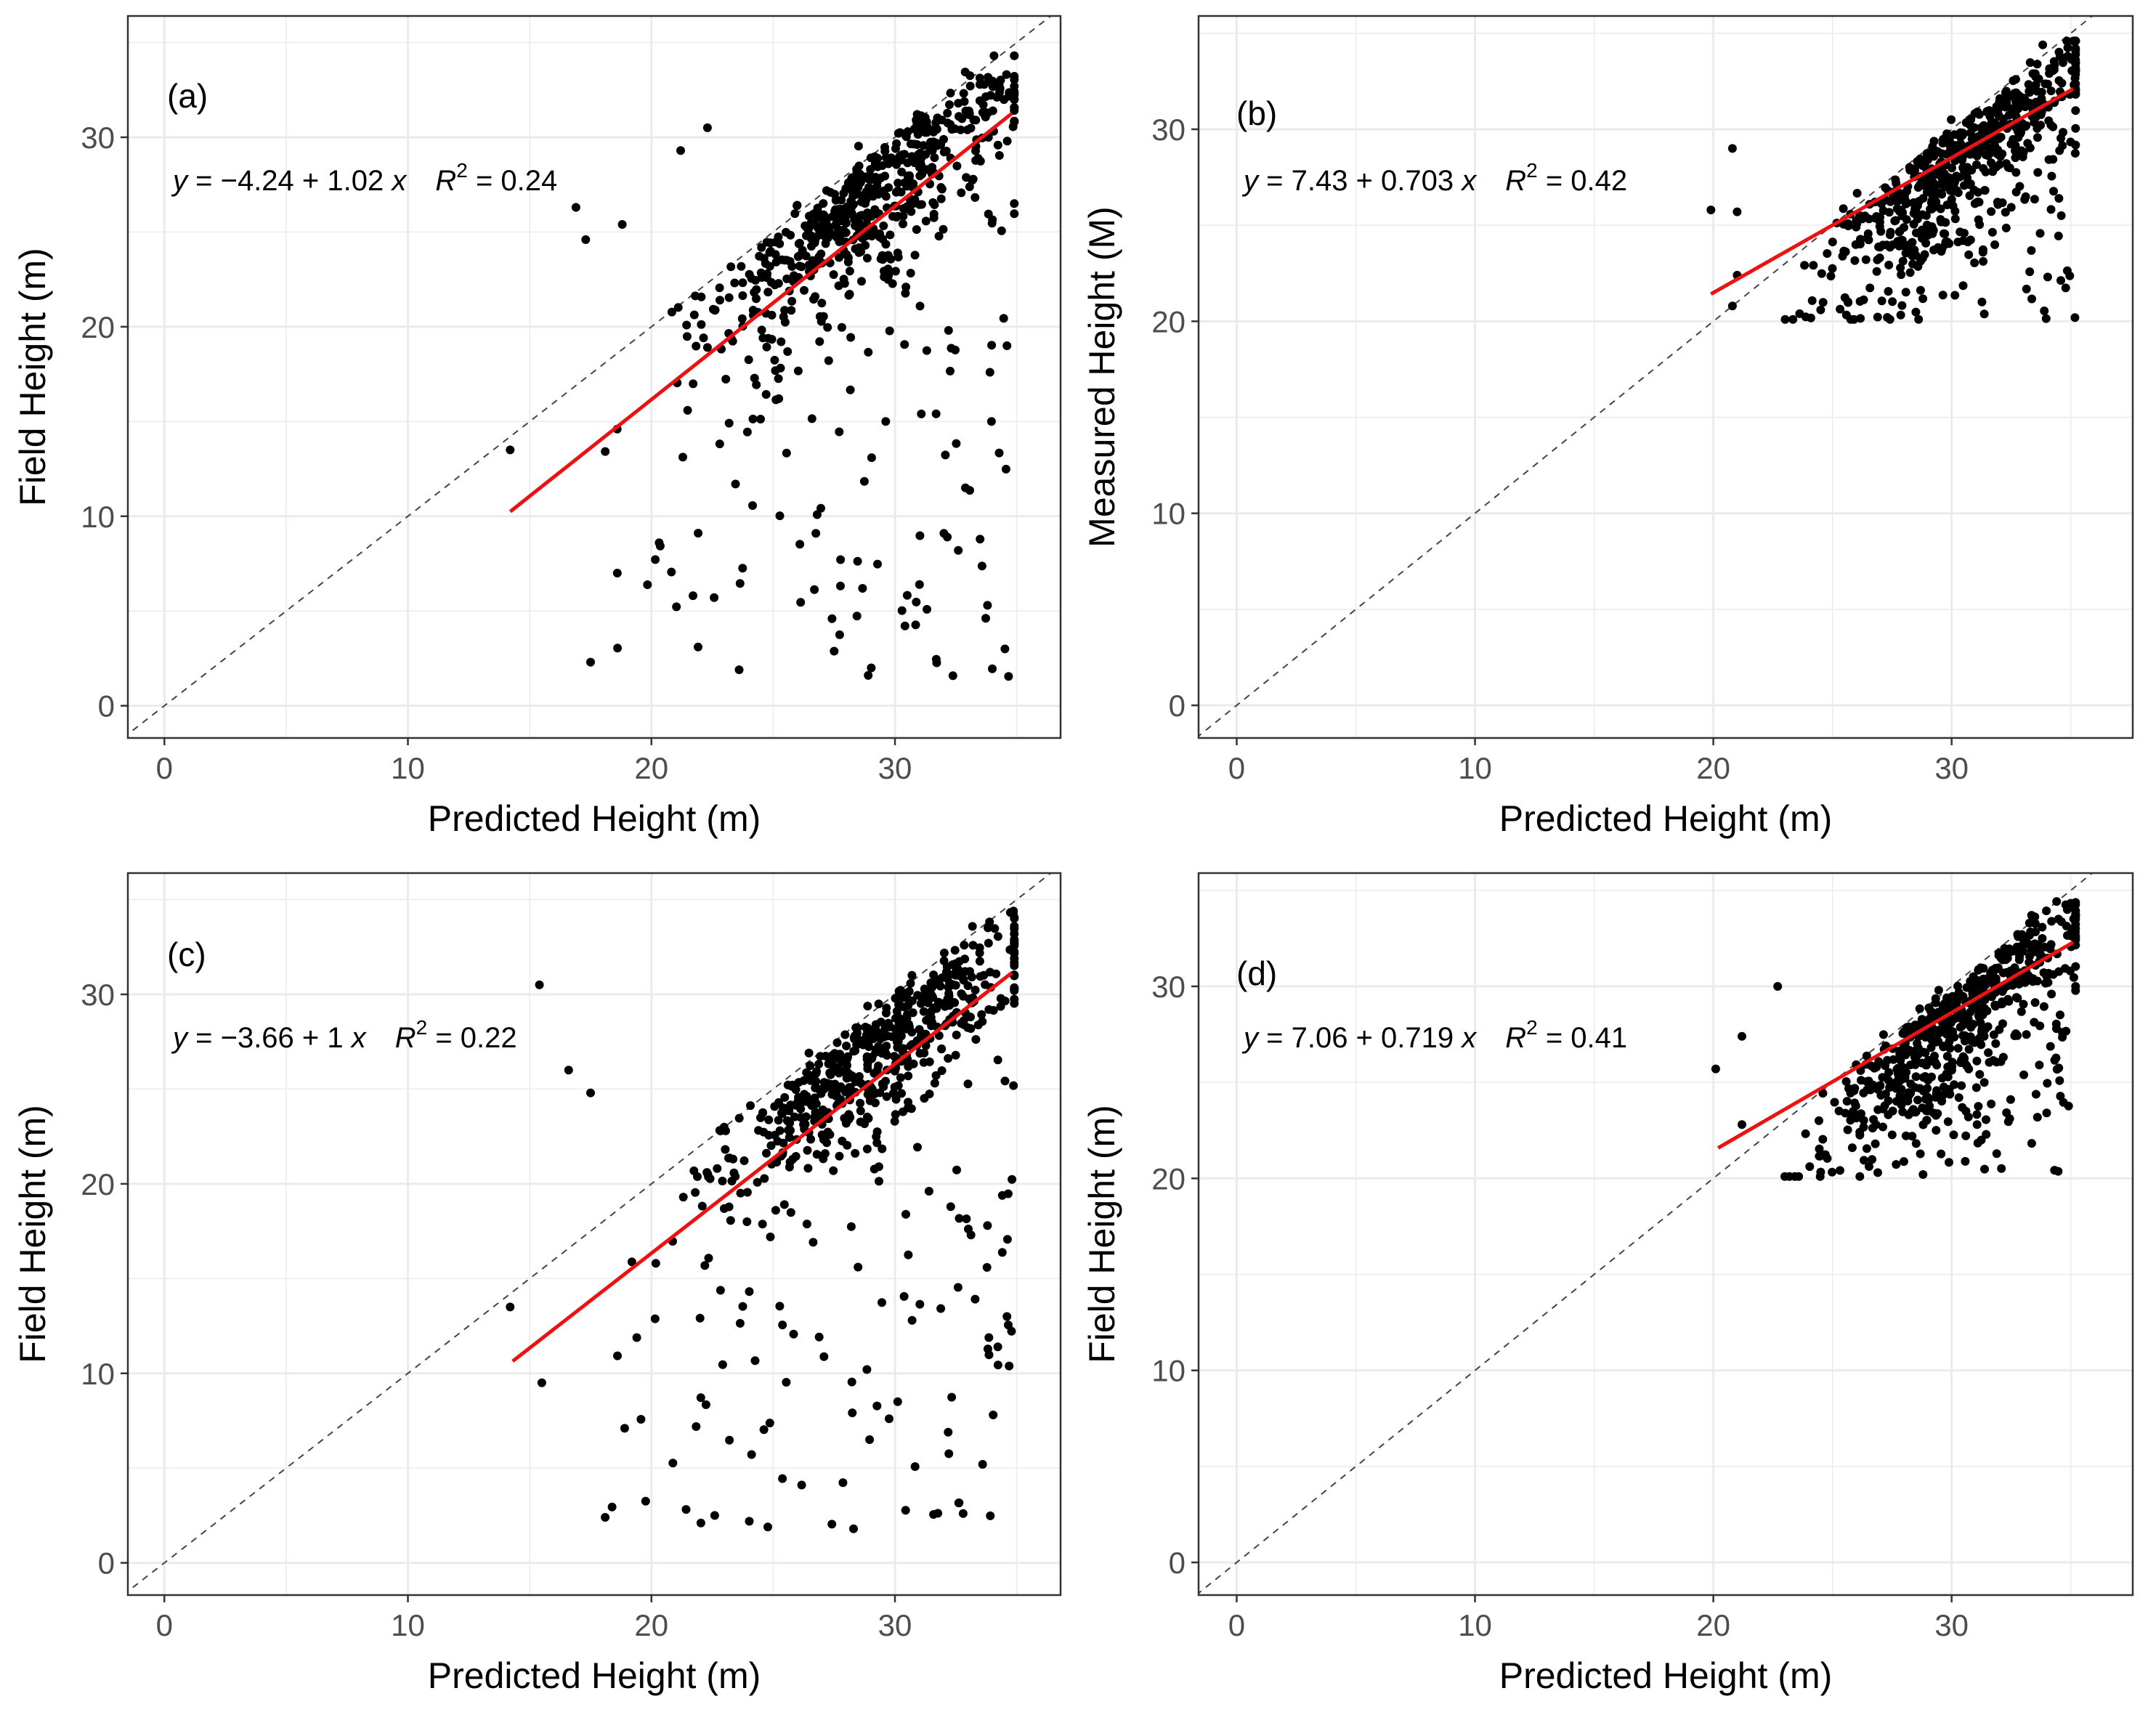 This screenshot has width=2156, height=1720. Describe the element at coordinates (98, 138) in the screenshot. I see `y-tick-label: 30` at that location.